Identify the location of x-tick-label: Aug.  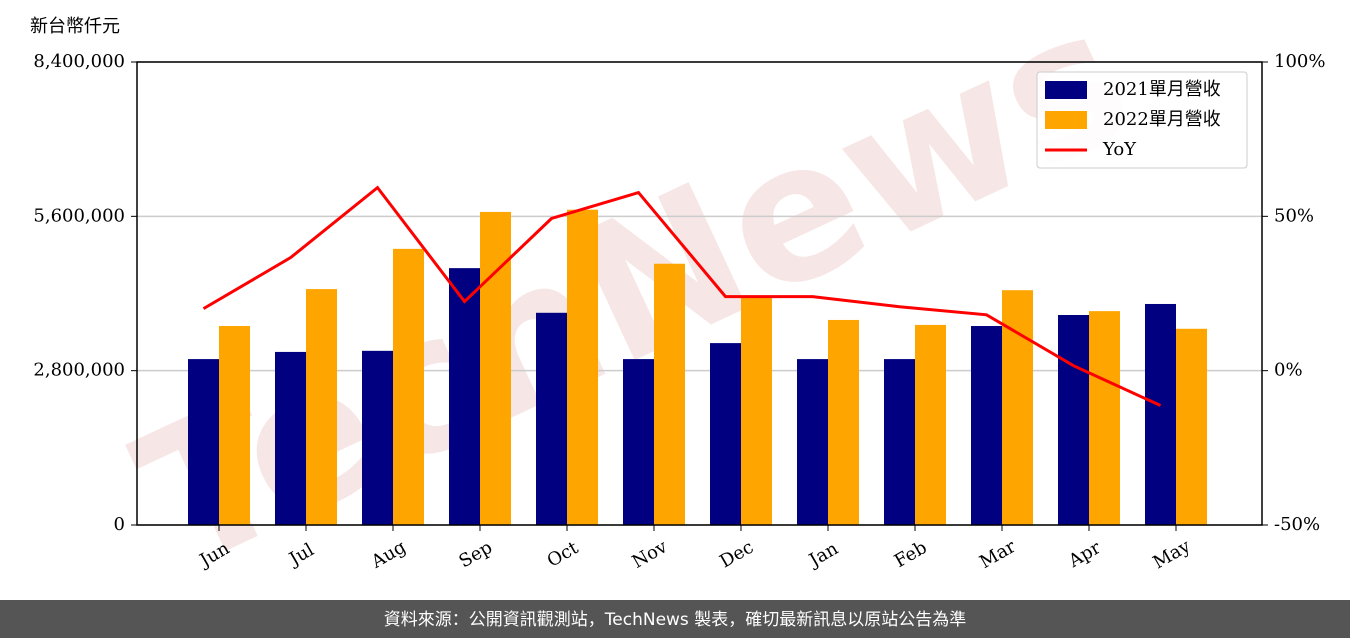
(388, 554).